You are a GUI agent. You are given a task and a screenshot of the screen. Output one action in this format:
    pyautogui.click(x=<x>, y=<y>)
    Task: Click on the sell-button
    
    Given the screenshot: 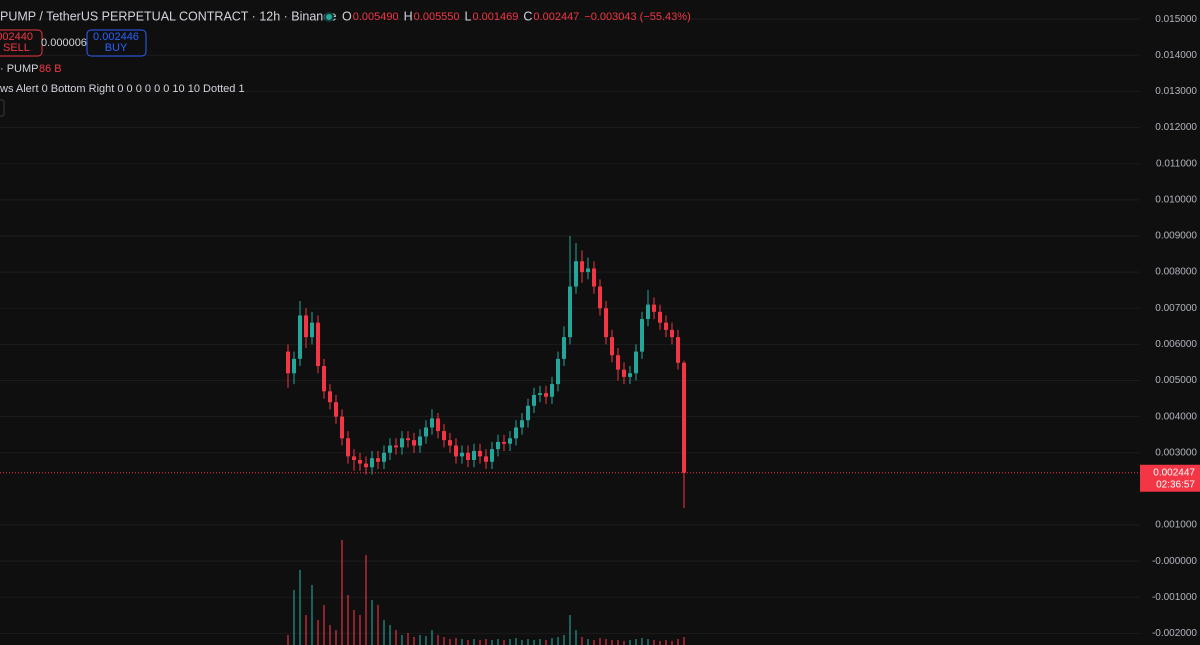 What is the action you would take?
    pyautogui.click(x=21, y=43)
    